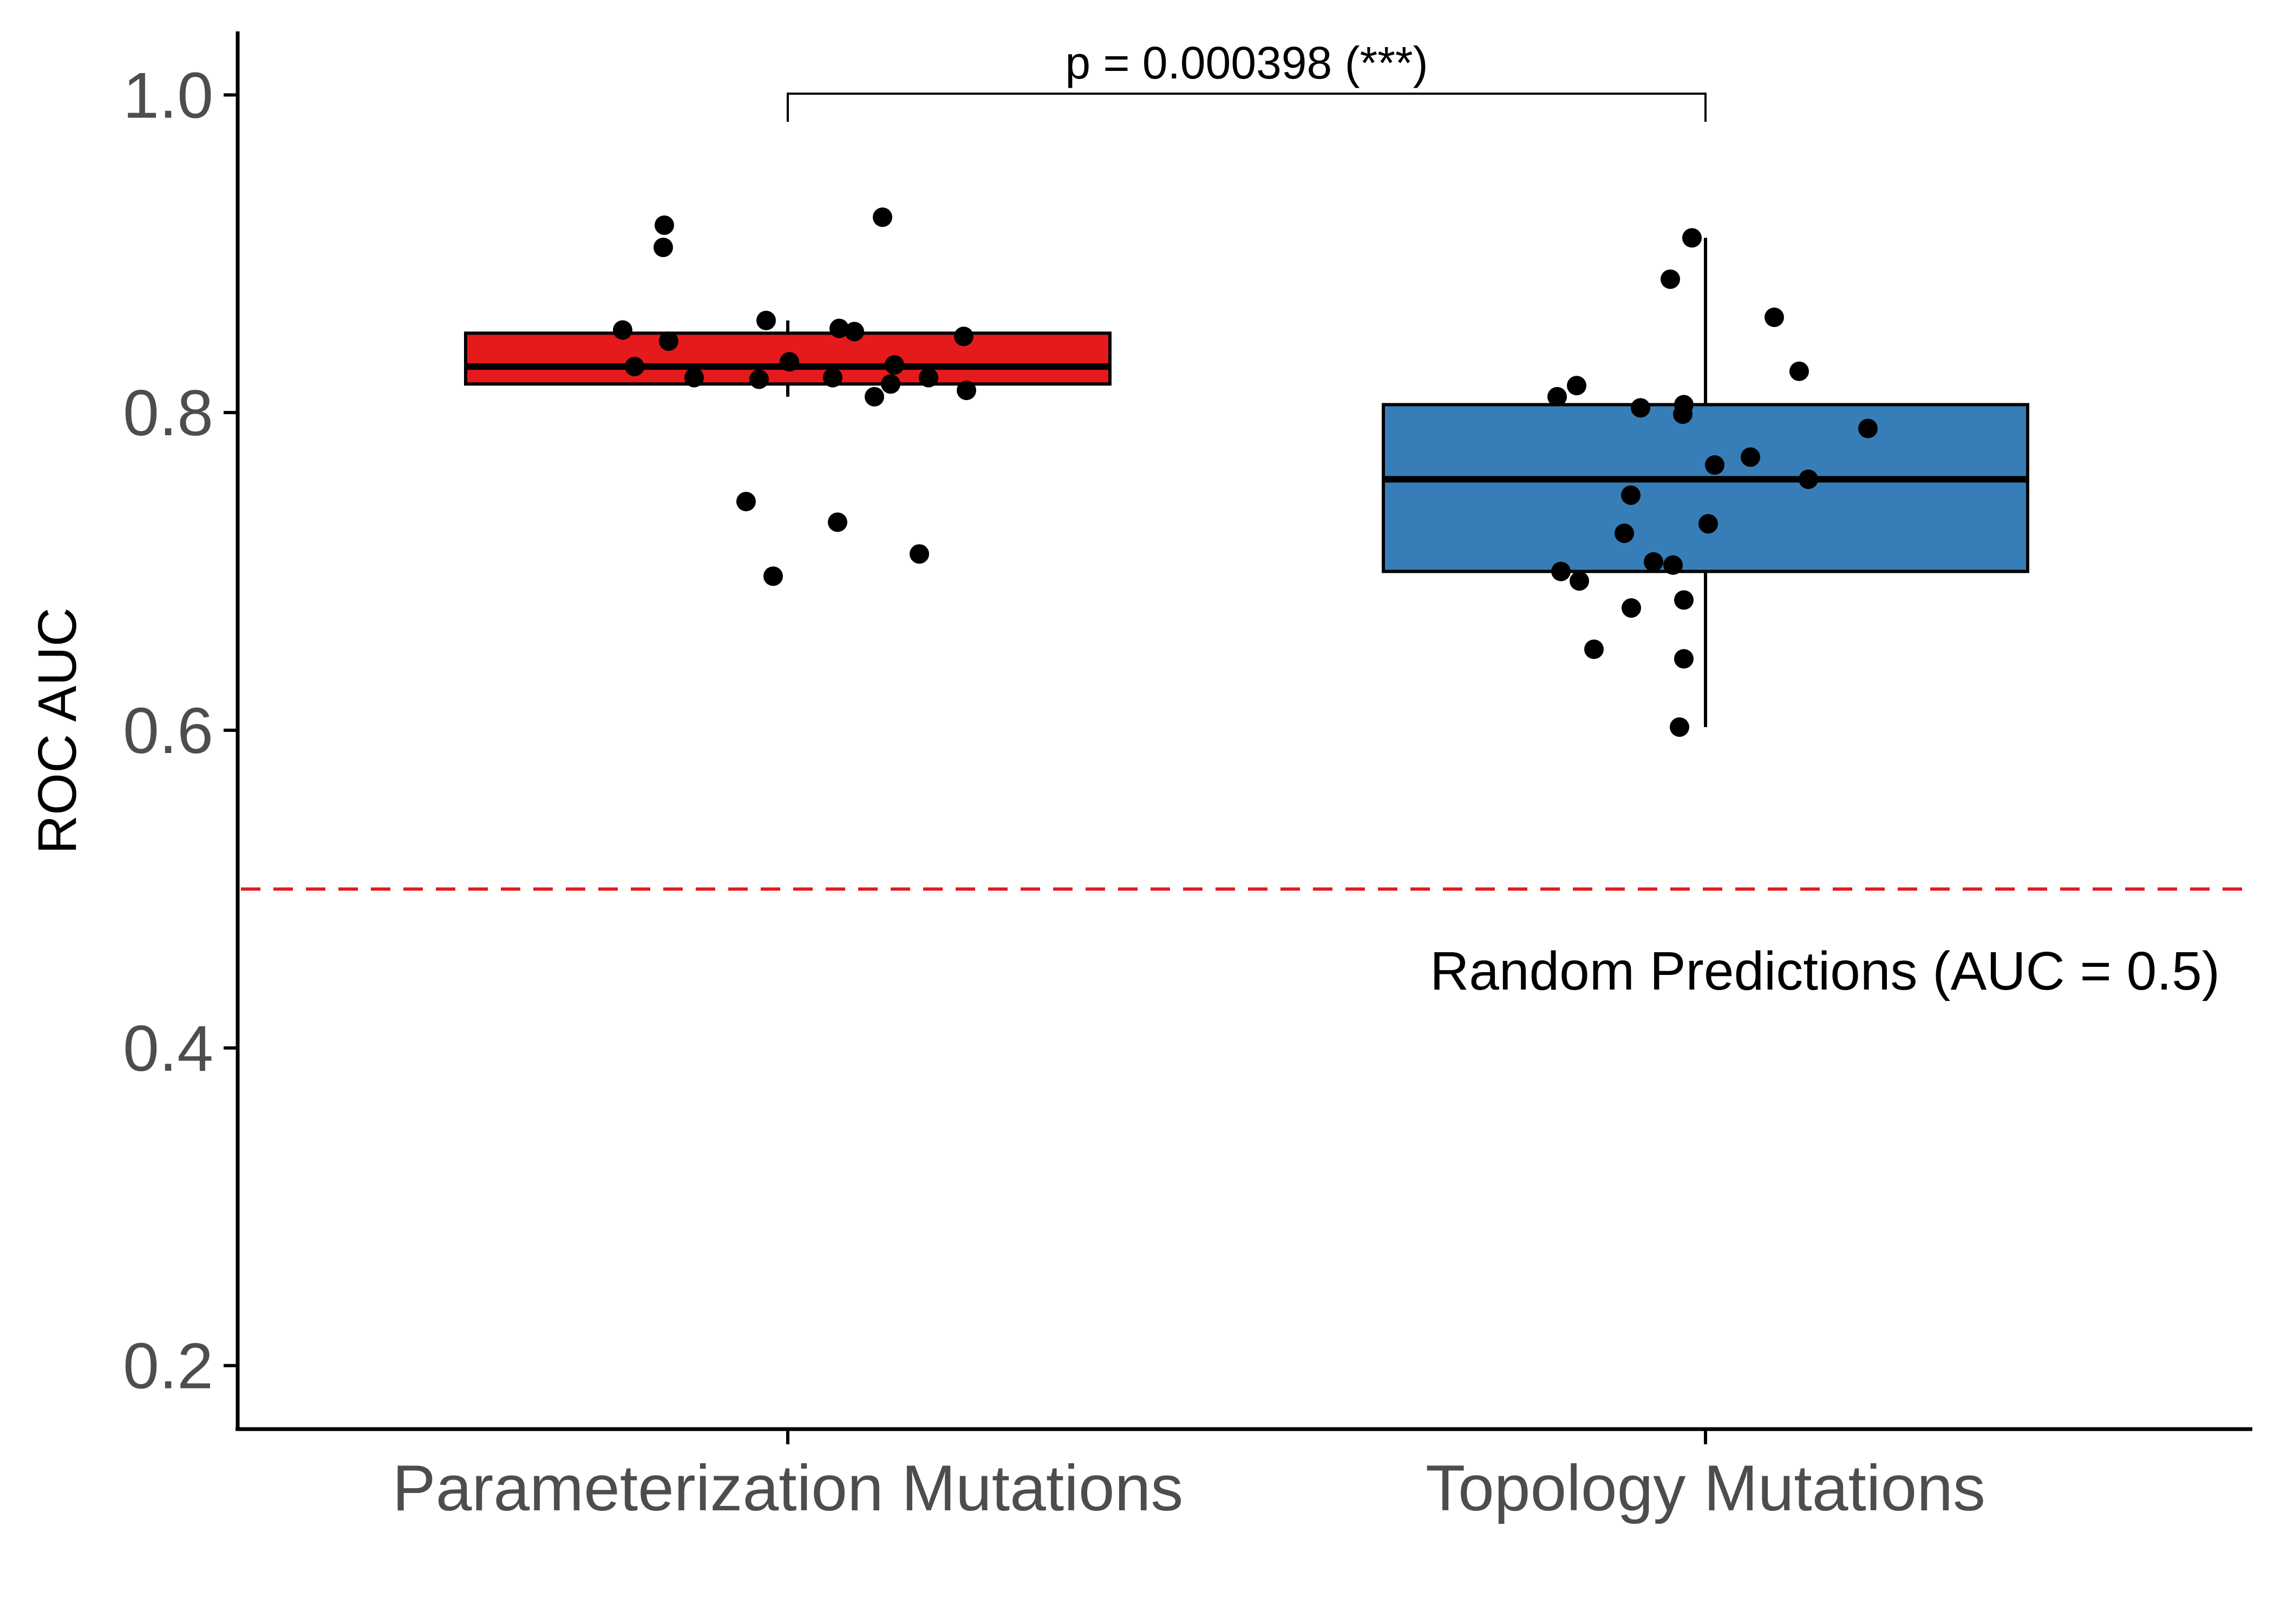 The width and height of the screenshot is (2274, 1624). Describe the element at coordinates (168, 1048) in the screenshot. I see `y-tick-label: 0.4` at that location.